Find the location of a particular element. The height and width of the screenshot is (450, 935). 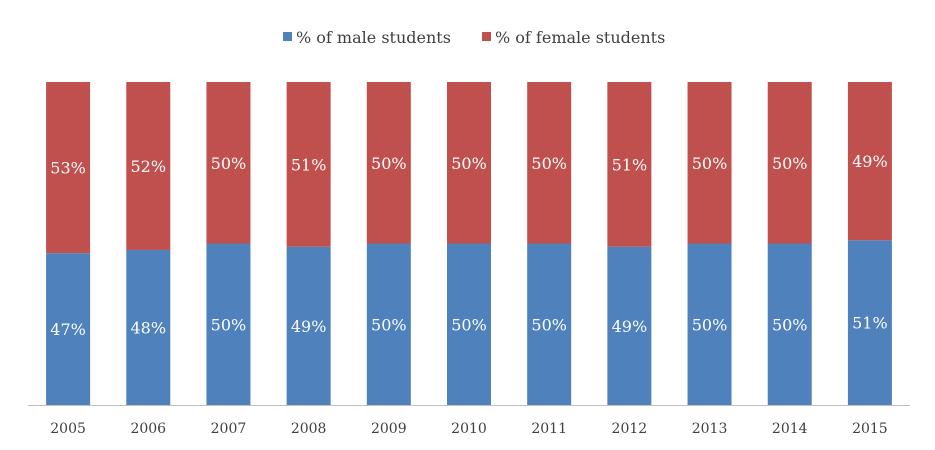

data-label-male-2009: 50% is located at coordinates (389, 324).